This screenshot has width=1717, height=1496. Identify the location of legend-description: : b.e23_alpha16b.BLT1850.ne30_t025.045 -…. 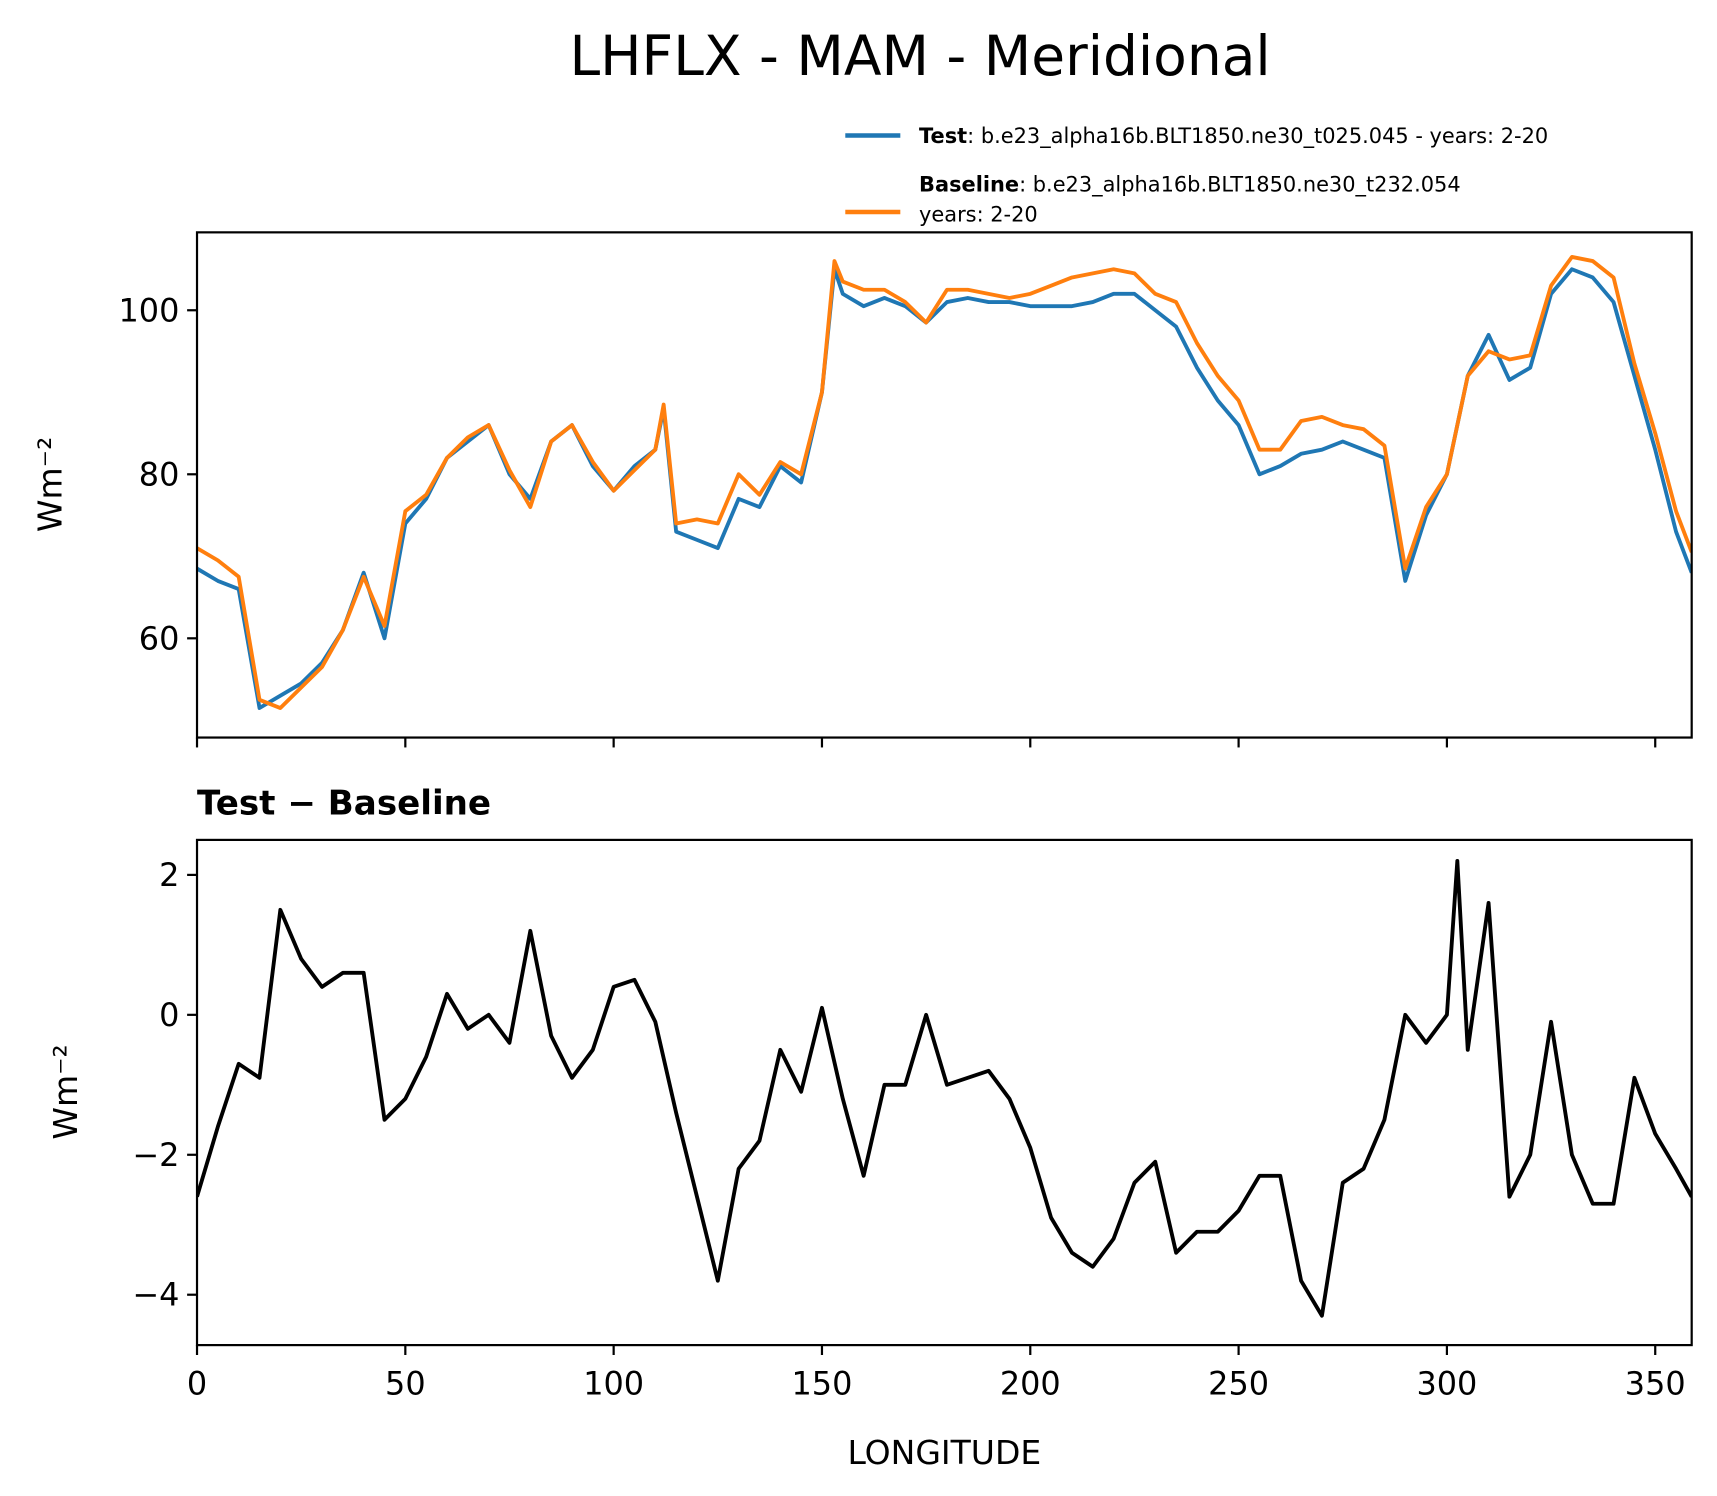
(1257, 136).